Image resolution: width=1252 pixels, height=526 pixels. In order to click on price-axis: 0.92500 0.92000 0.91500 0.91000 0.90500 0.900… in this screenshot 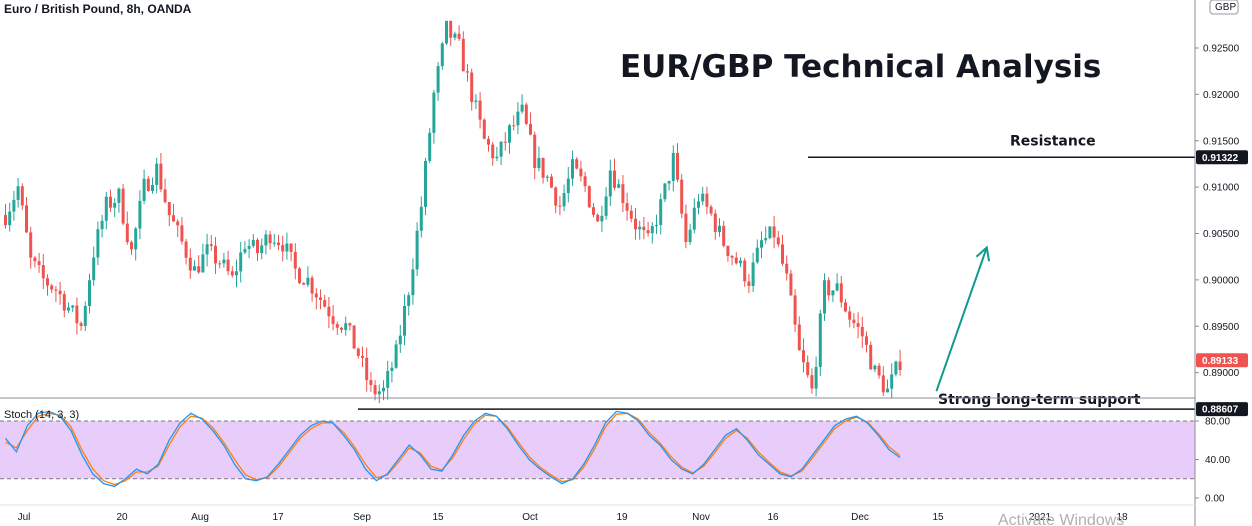, I will do `click(1217, 212)`.